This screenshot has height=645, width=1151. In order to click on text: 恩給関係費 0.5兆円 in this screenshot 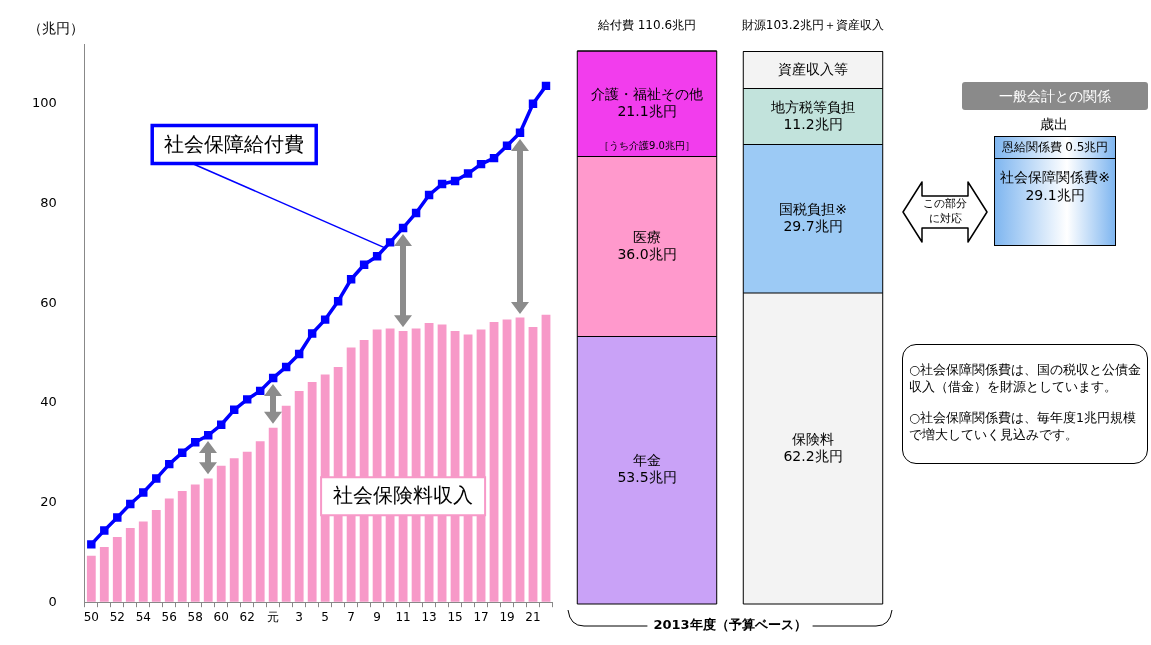, I will do `click(1055, 148)`.